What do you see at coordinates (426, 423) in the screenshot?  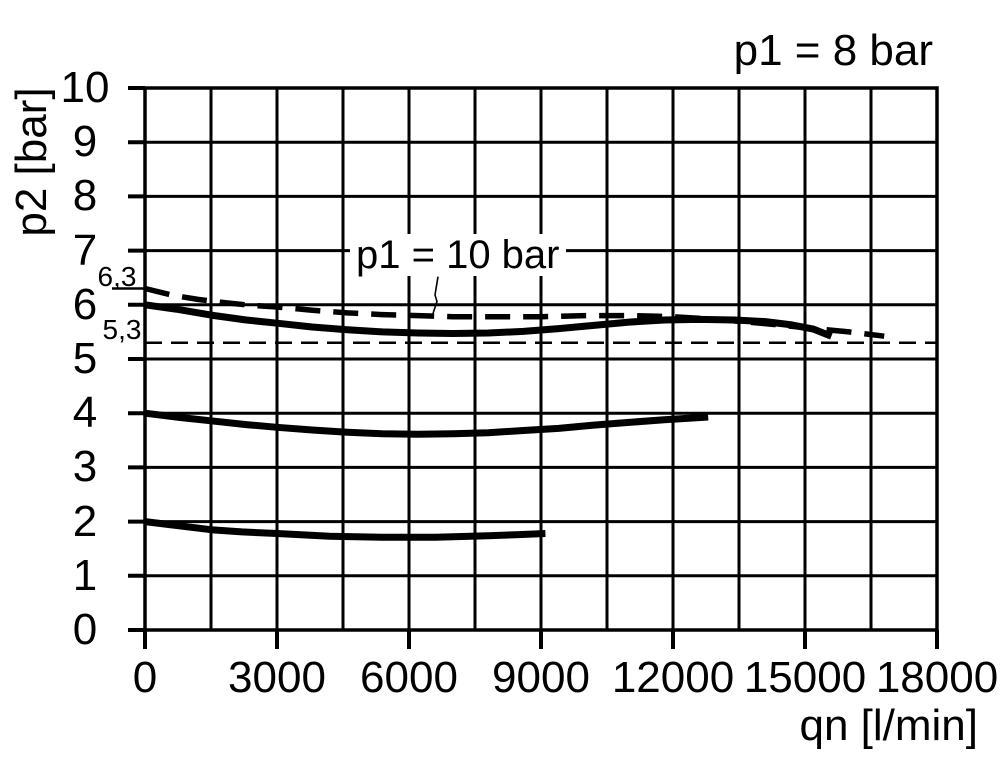 I see `curve-p2-4bar` at bounding box center [426, 423].